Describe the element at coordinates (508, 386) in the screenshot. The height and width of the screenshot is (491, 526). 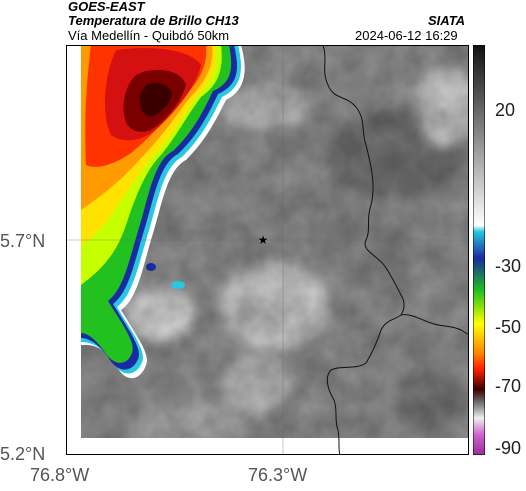
I see `colorbar-tick: -70` at that location.